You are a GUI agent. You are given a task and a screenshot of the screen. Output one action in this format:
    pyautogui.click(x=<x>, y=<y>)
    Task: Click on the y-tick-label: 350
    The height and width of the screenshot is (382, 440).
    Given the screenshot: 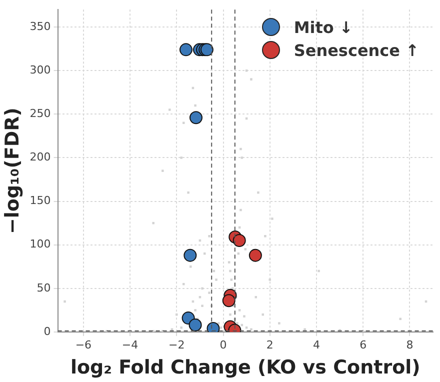 What is the action you would take?
    pyautogui.click(x=40, y=26)
    